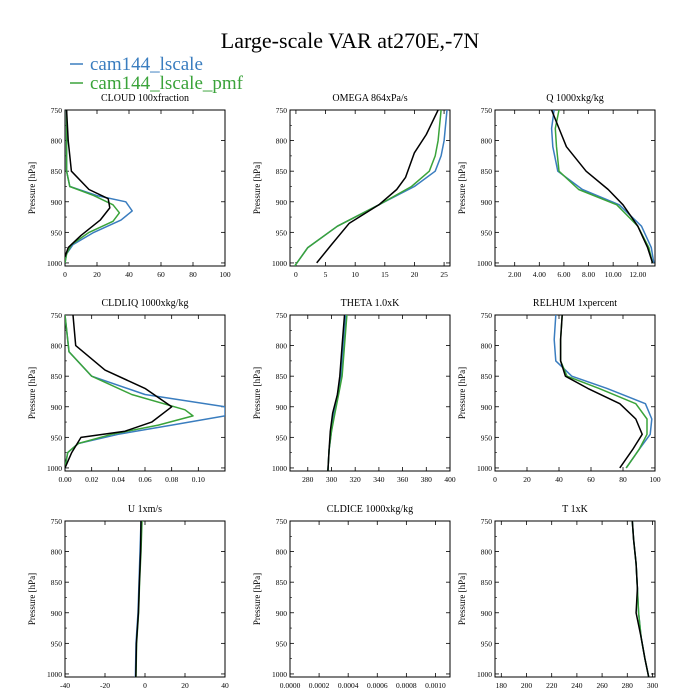 The height and width of the screenshot is (700, 700). I want to click on x-tick-label: 0.0000, so click(290, 685).